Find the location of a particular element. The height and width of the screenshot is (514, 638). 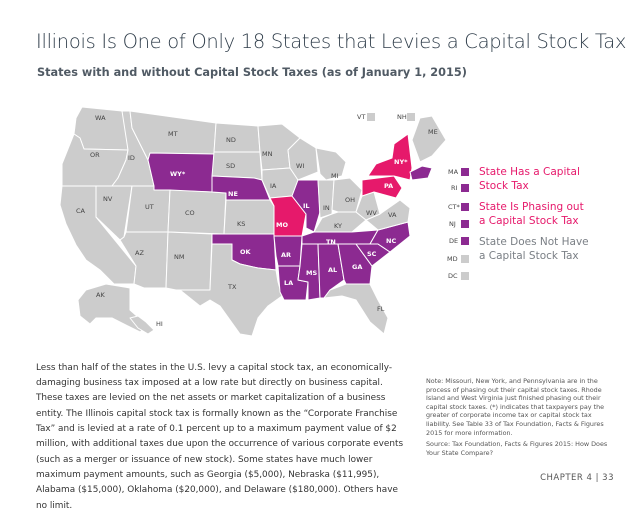

small-label-vt: VT is located at coordinates (361, 117).